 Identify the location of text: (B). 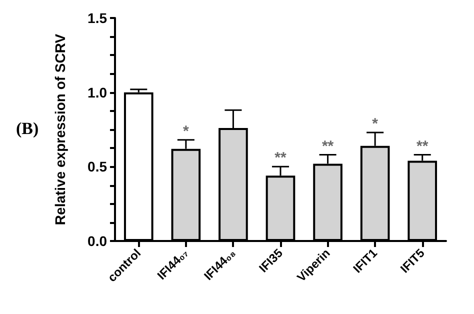
(27, 128).